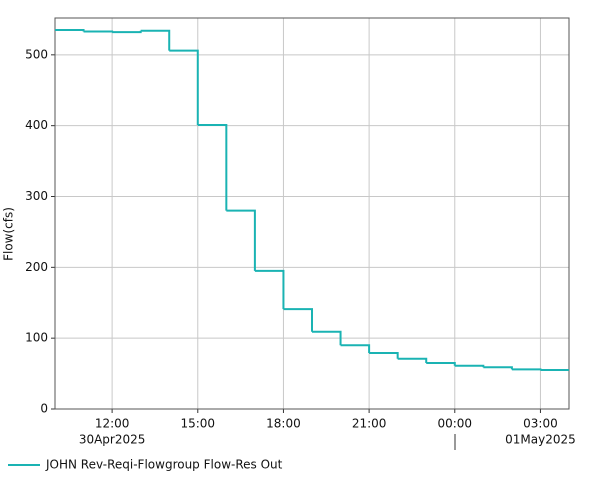 The width and height of the screenshot is (601, 480). What do you see at coordinates (44, 409) in the screenshot?
I see `y-tick-label: 0` at bounding box center [44, 409].